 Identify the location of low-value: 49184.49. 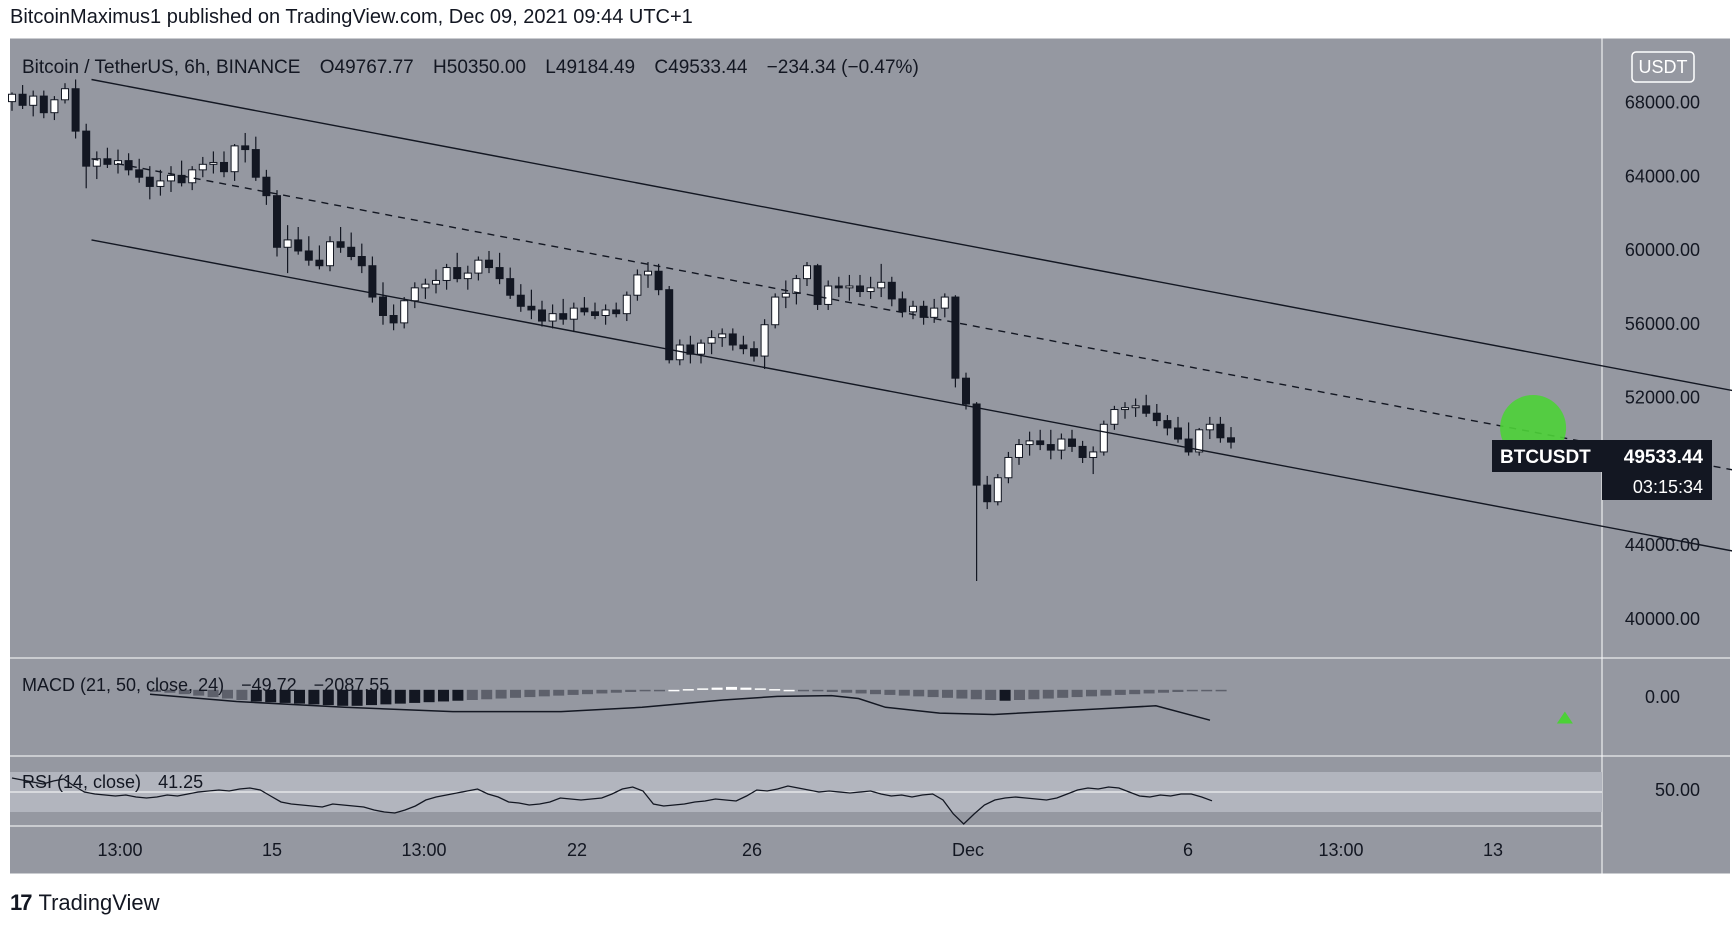
(595, 67).